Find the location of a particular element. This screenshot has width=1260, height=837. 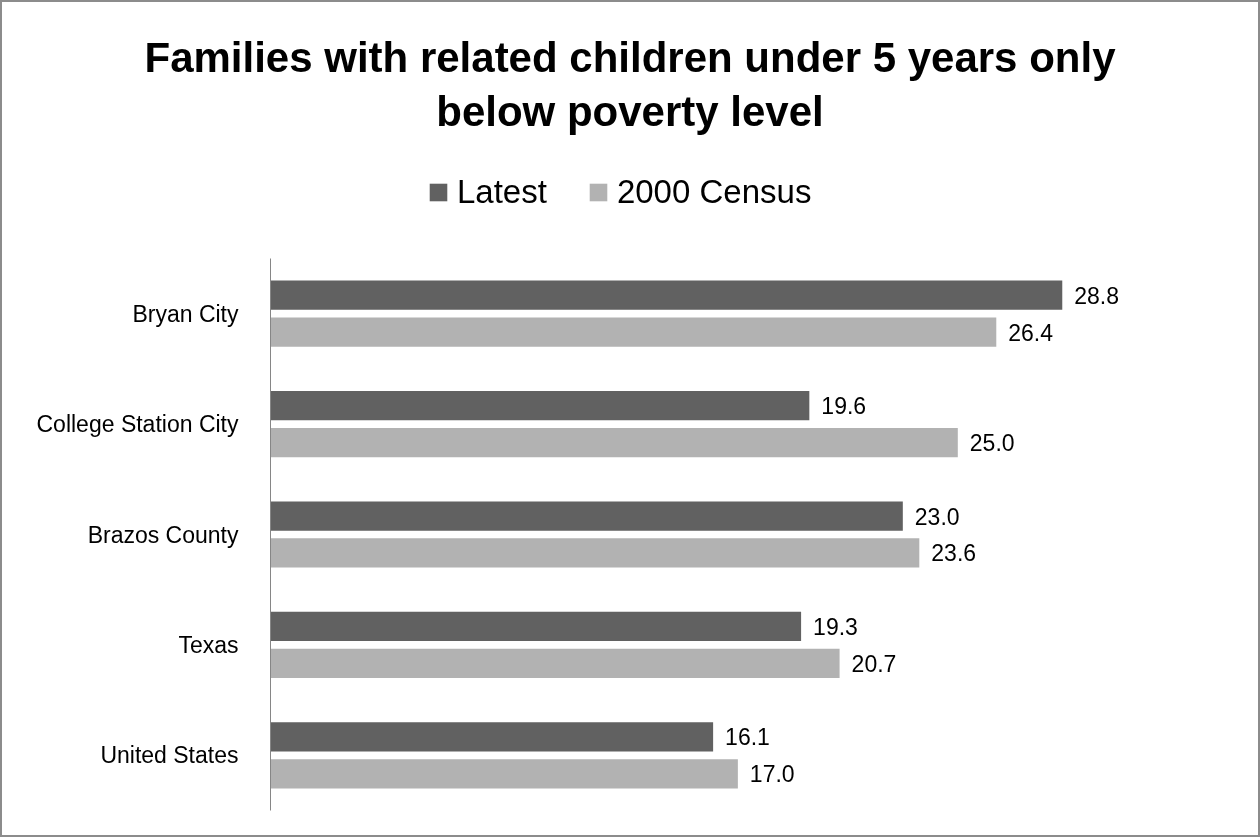

data-label: 20.7 is located at coordinates (874, 663).